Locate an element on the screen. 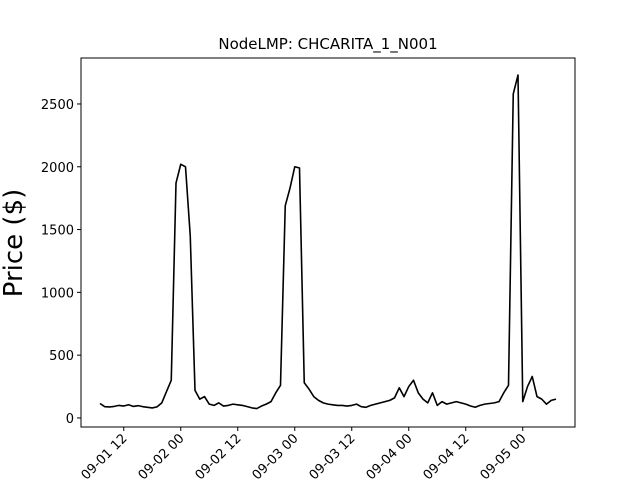 Image resolution: width=640 pixels, height=480 pixels. x-tick-label: 09-03 00 is located at coordinates (276, 455).